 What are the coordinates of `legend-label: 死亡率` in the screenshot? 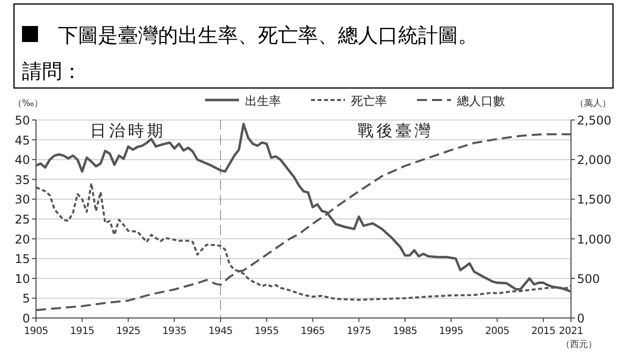 It's located at (369, 101).